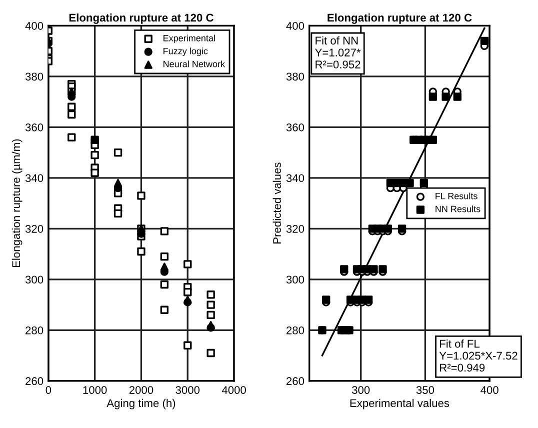 This screenshot has height=428, width=538. I want to click on legend-label: Neural Network, so click(195, 64).